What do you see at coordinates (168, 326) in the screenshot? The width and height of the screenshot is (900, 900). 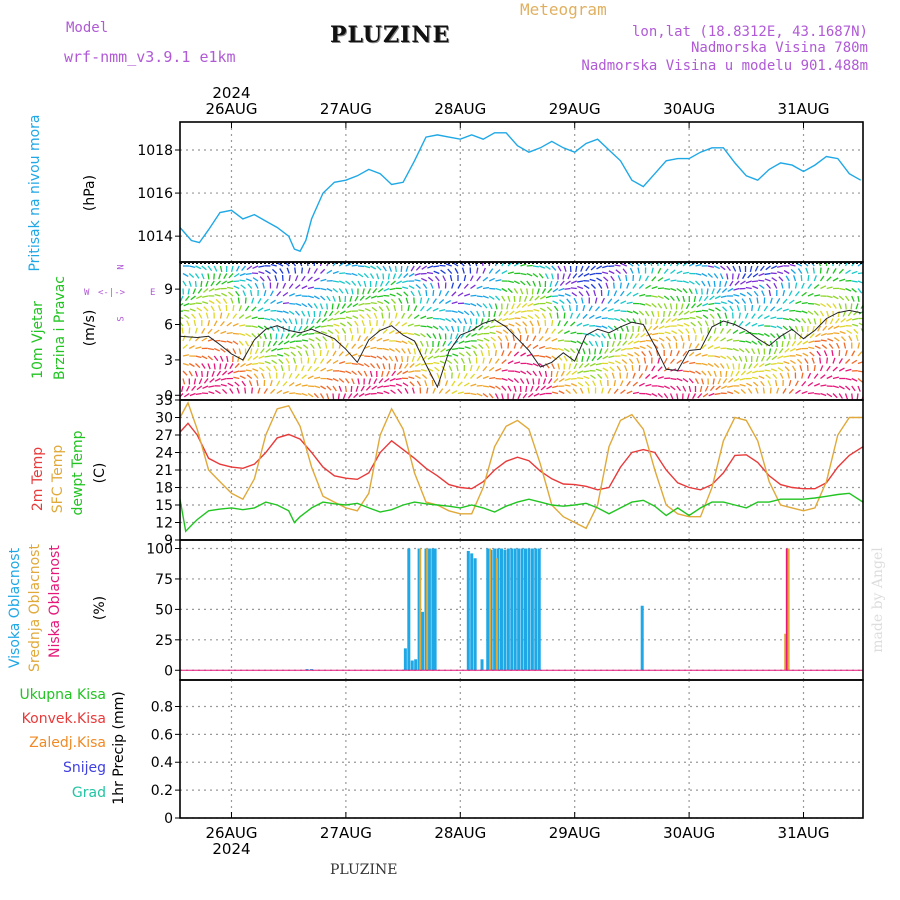 I see `y-tick-label: 6` at bounding box center [168, 326].